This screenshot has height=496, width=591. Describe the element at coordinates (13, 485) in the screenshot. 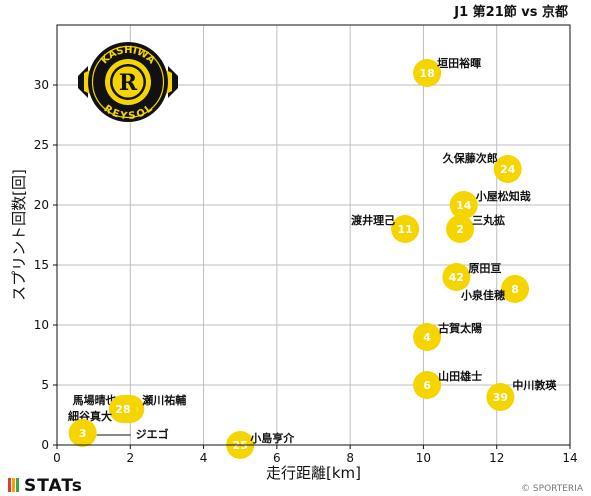

I see `stats-logo-bars-icon` at that location.